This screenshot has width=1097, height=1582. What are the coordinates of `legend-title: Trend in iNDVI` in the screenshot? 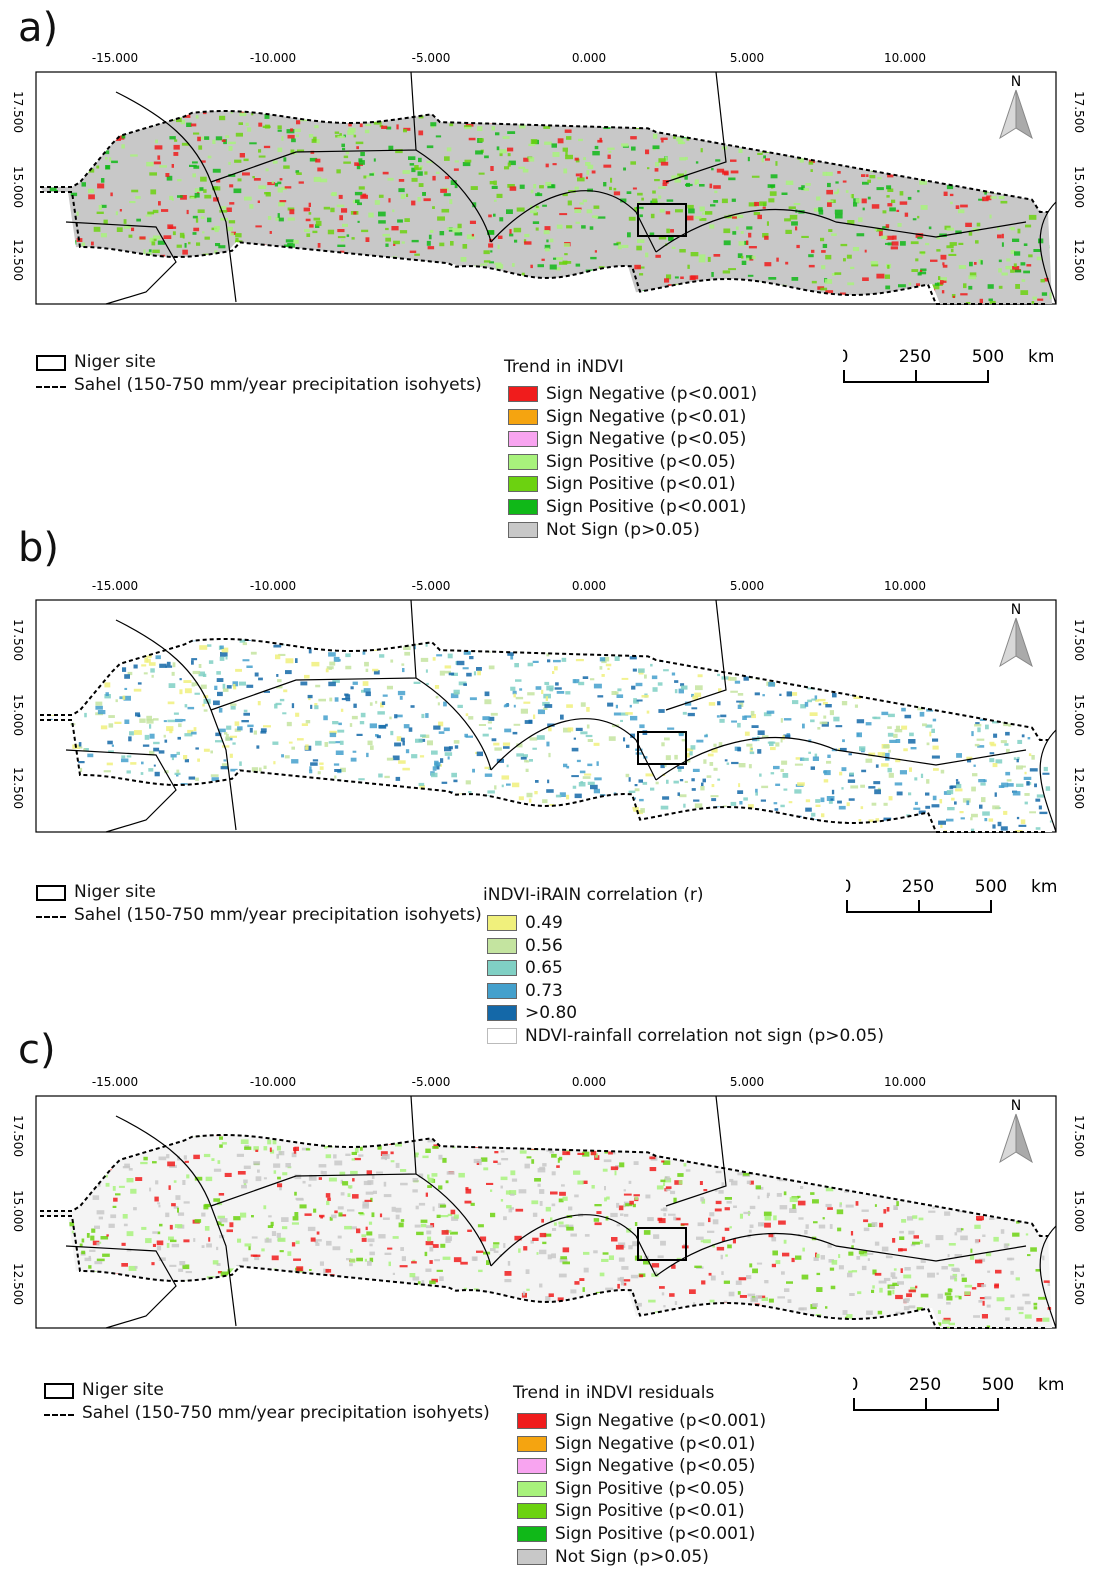 It's located at (564, 367).